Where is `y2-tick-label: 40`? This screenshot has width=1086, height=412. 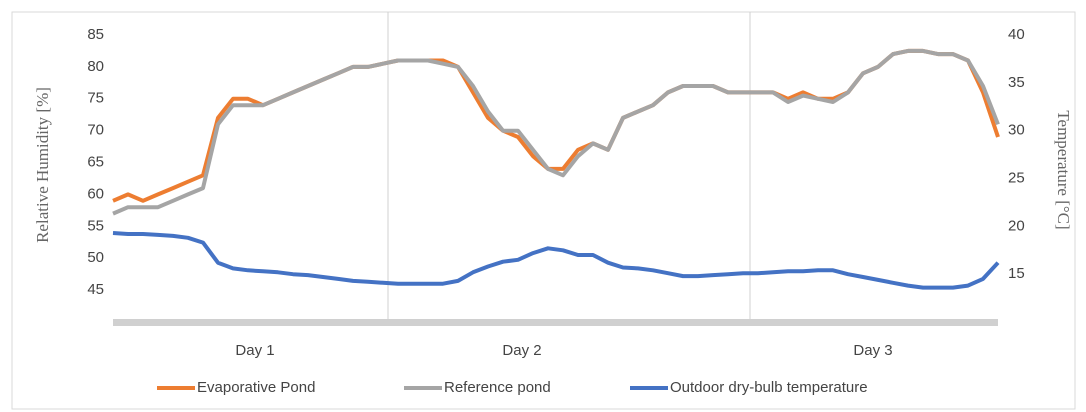
y2-tick-label: 40 is located at coordinates (1016, 34).